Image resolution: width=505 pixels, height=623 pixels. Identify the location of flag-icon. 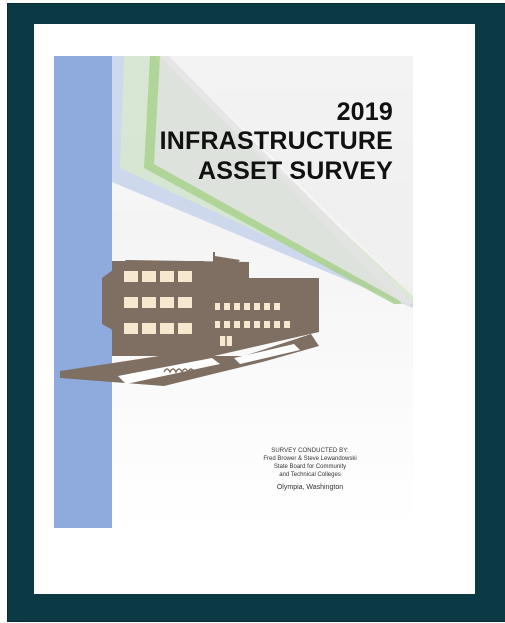
(227, 265).